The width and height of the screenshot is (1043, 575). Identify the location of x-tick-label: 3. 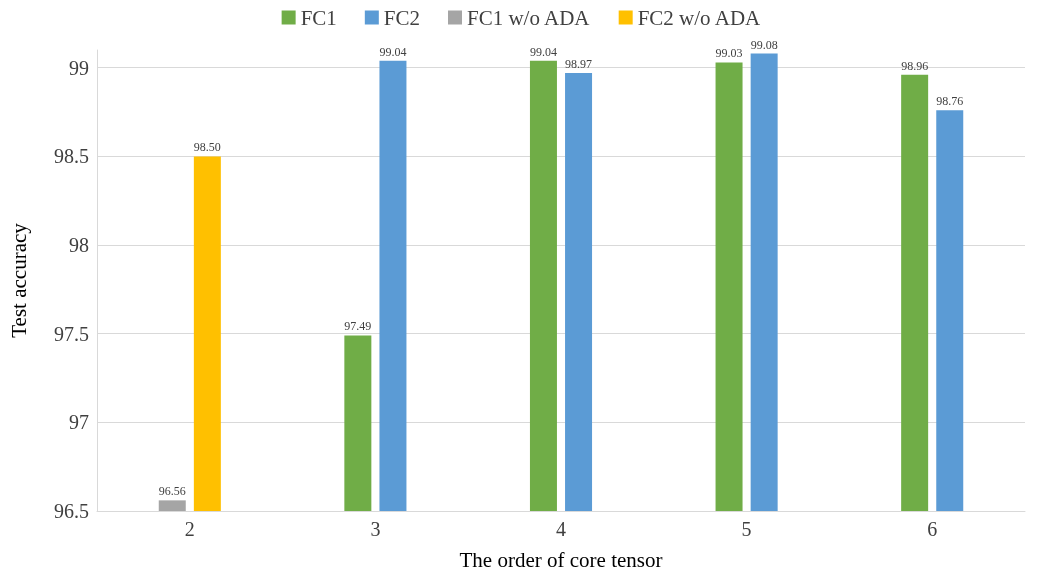
(375, 529).